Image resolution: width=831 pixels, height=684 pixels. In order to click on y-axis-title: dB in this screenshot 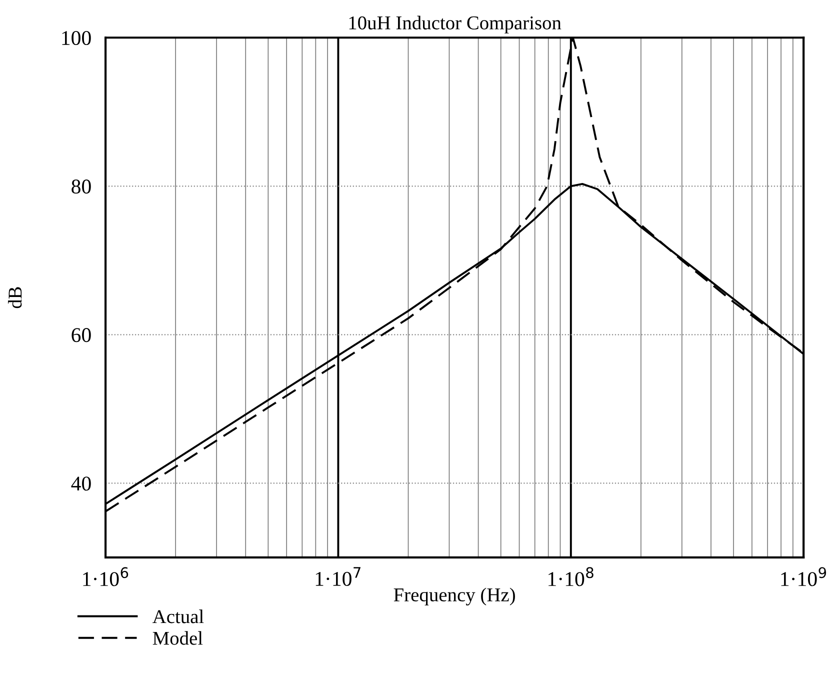, I will do `click(15, 297)`.